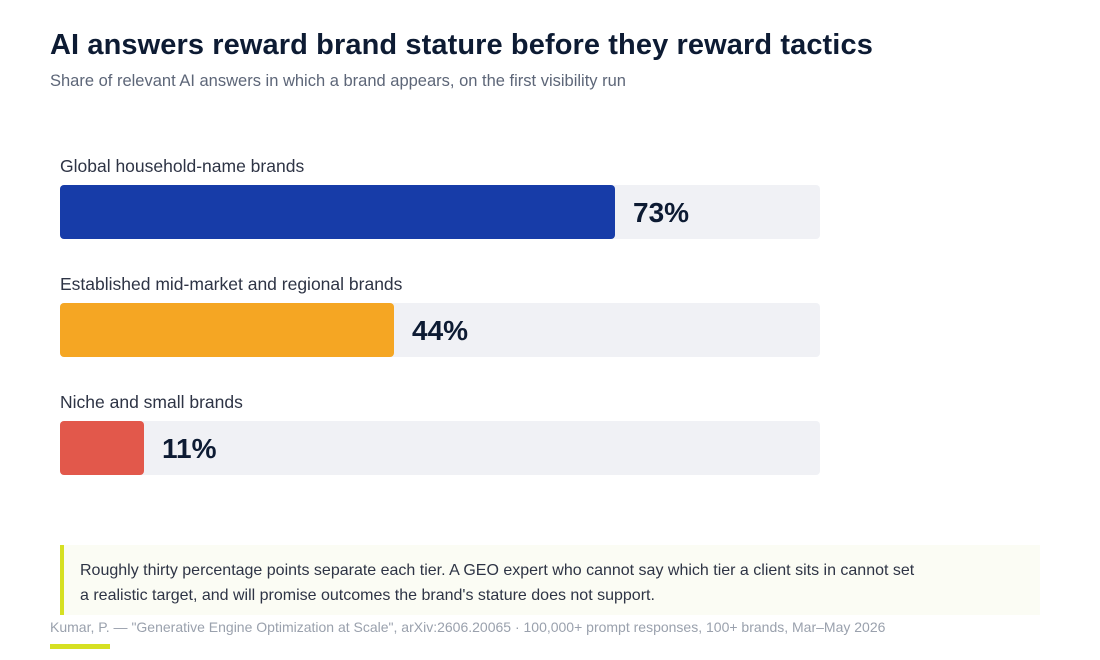  I want to click on bar-group: Niche and small brands 11%, so click(440, 431).